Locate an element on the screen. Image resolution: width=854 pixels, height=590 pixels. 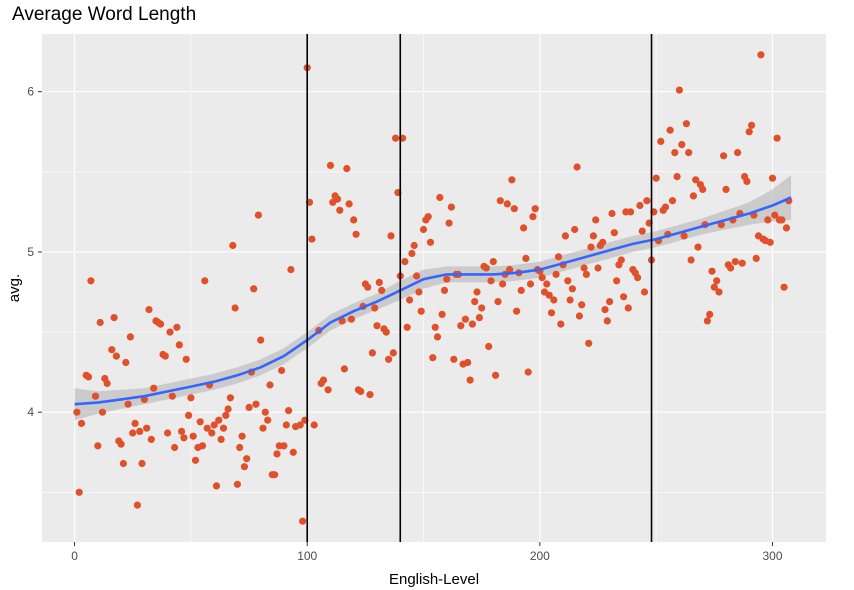
y-axis-ticks: 4 5 6 is located at coordinates (34, 252).